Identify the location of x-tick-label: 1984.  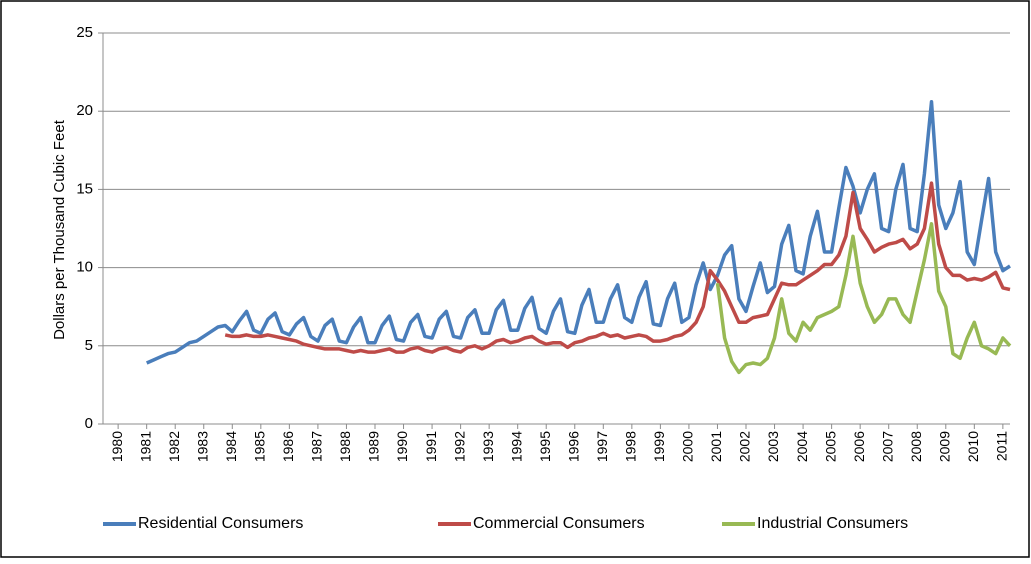
(231, 446).